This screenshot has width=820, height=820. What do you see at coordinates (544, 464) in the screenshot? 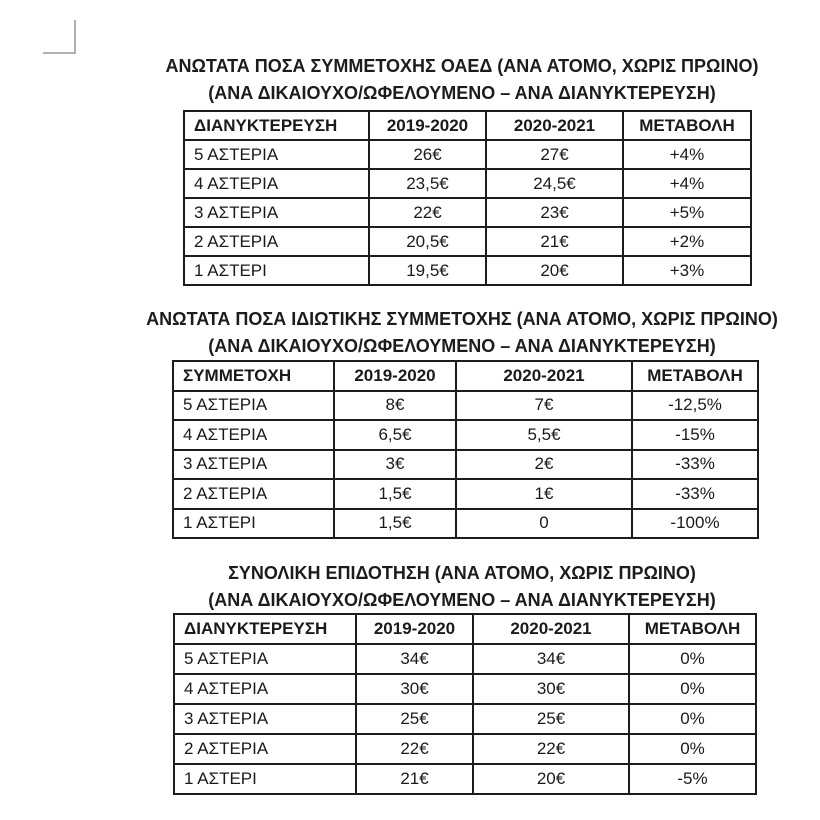
I see `table-cell: 2€` at bounding box center [544, 464].